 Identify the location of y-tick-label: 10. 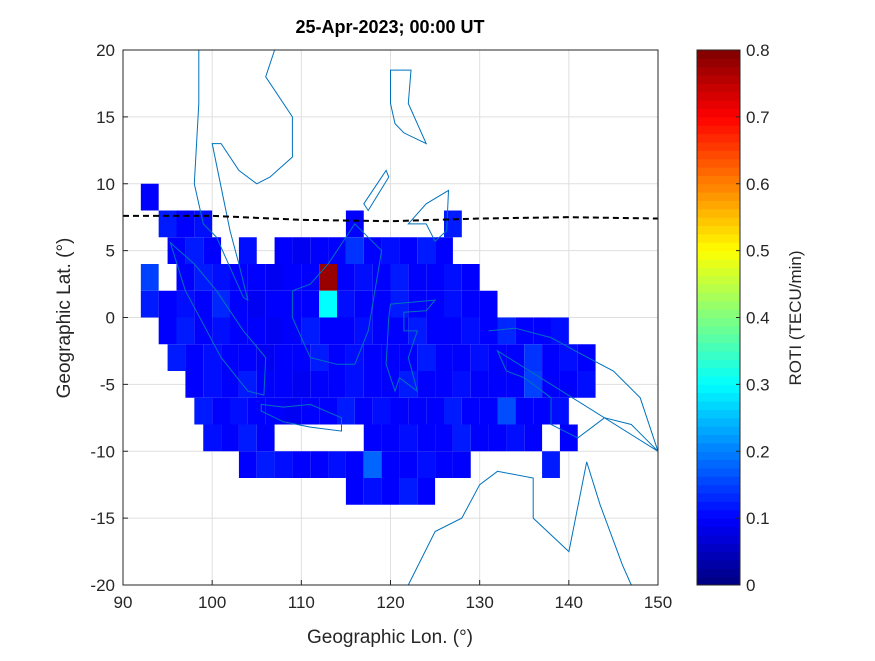
(105, 184).